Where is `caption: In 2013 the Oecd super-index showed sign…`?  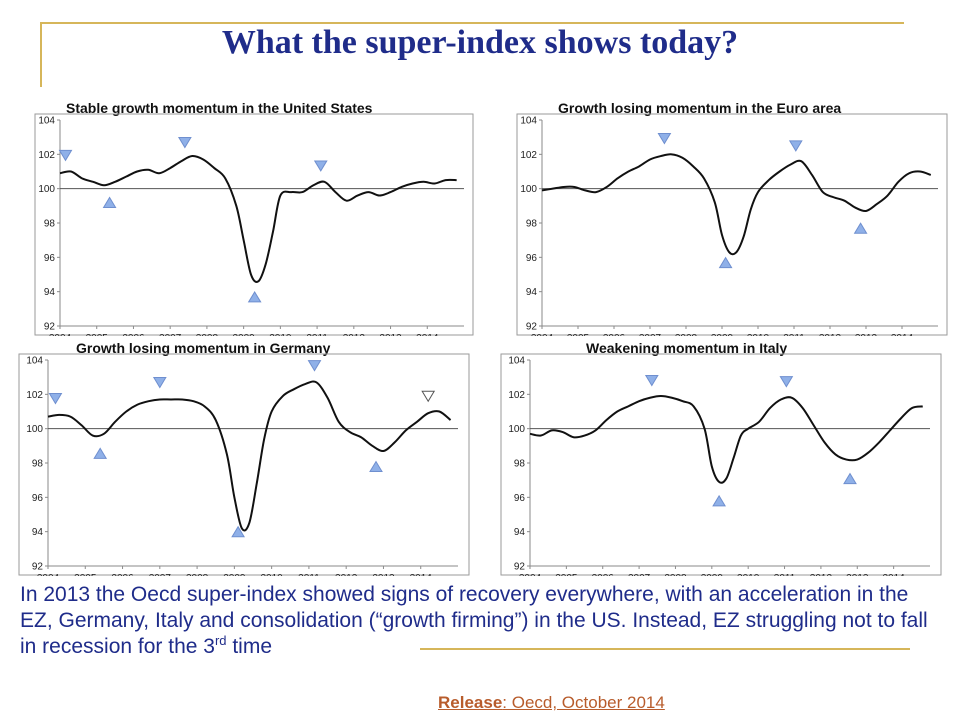
caption: In 2013 the Oecd super-index showed sign… is located at coordinates (475, 621).